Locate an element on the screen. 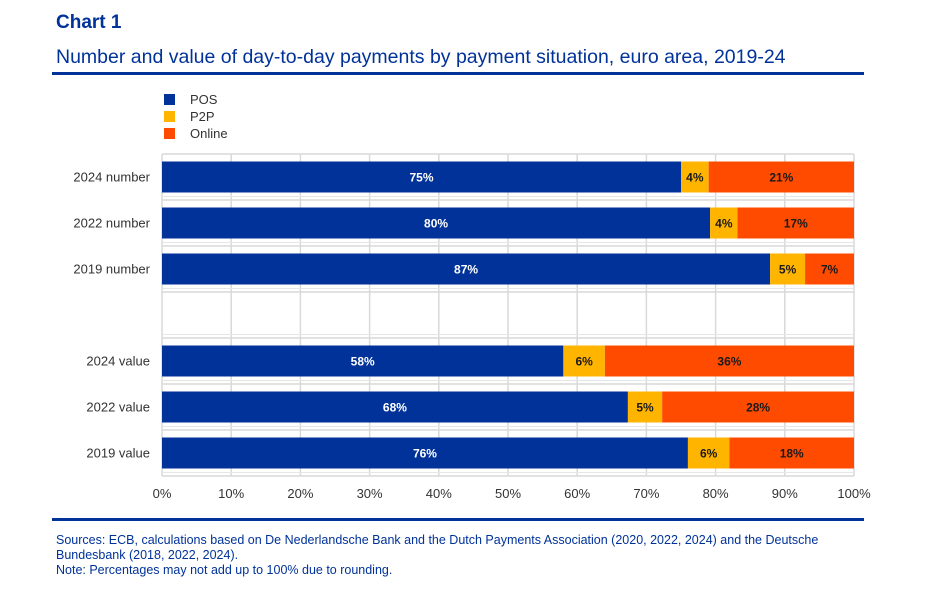 This screenshot has height=594, width=939. data-label: 75% is located at coordinates (421, 178).